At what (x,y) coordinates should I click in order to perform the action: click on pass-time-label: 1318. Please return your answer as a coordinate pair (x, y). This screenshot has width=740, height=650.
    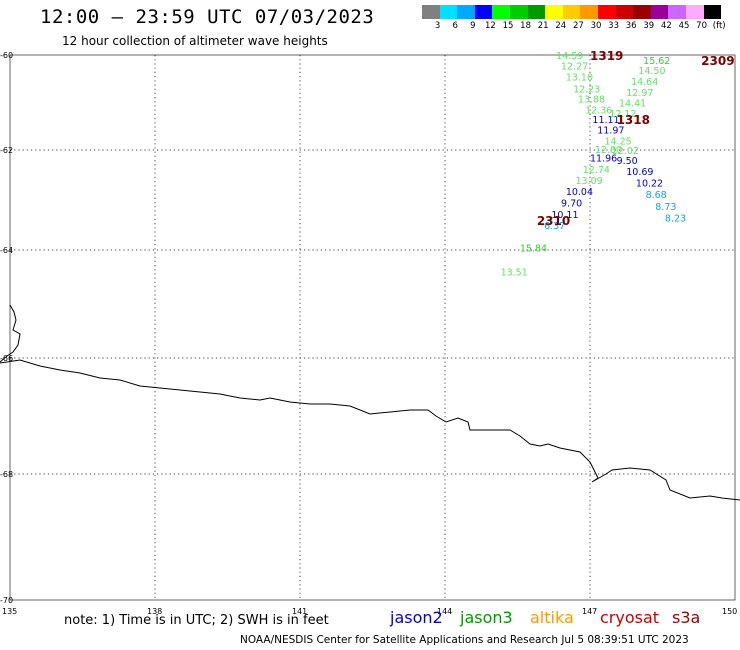
    Looking at the image, I should click on (633, 120).